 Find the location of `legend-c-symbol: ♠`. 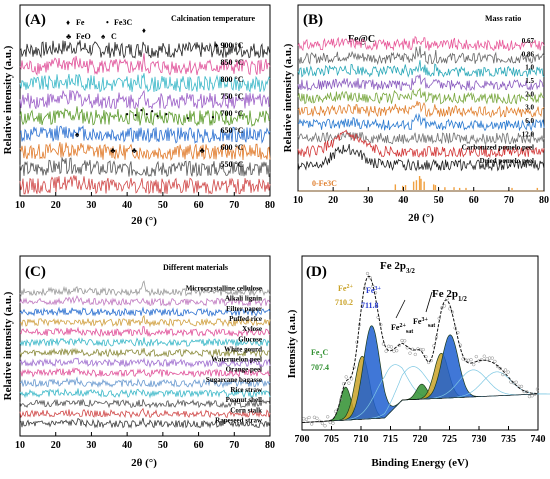

legend-c-symbol: ♠ is located at coordinates (103, 36).